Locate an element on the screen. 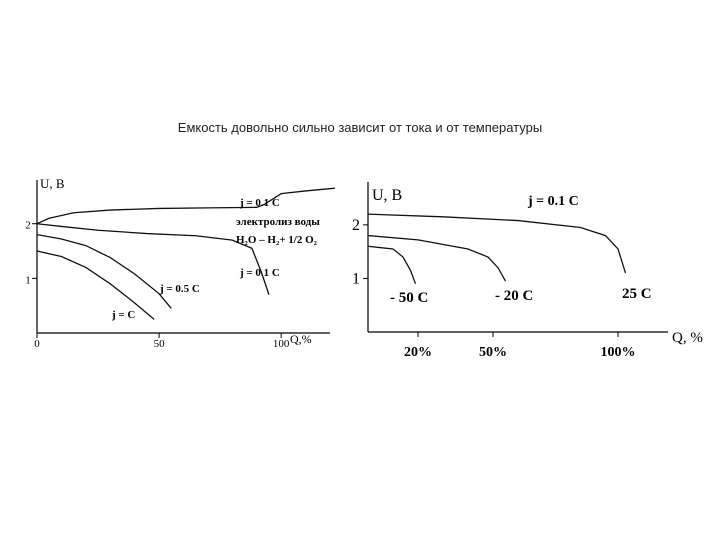  chart1-series-label: j = 0.1 C is located at coordinates (259, 273).